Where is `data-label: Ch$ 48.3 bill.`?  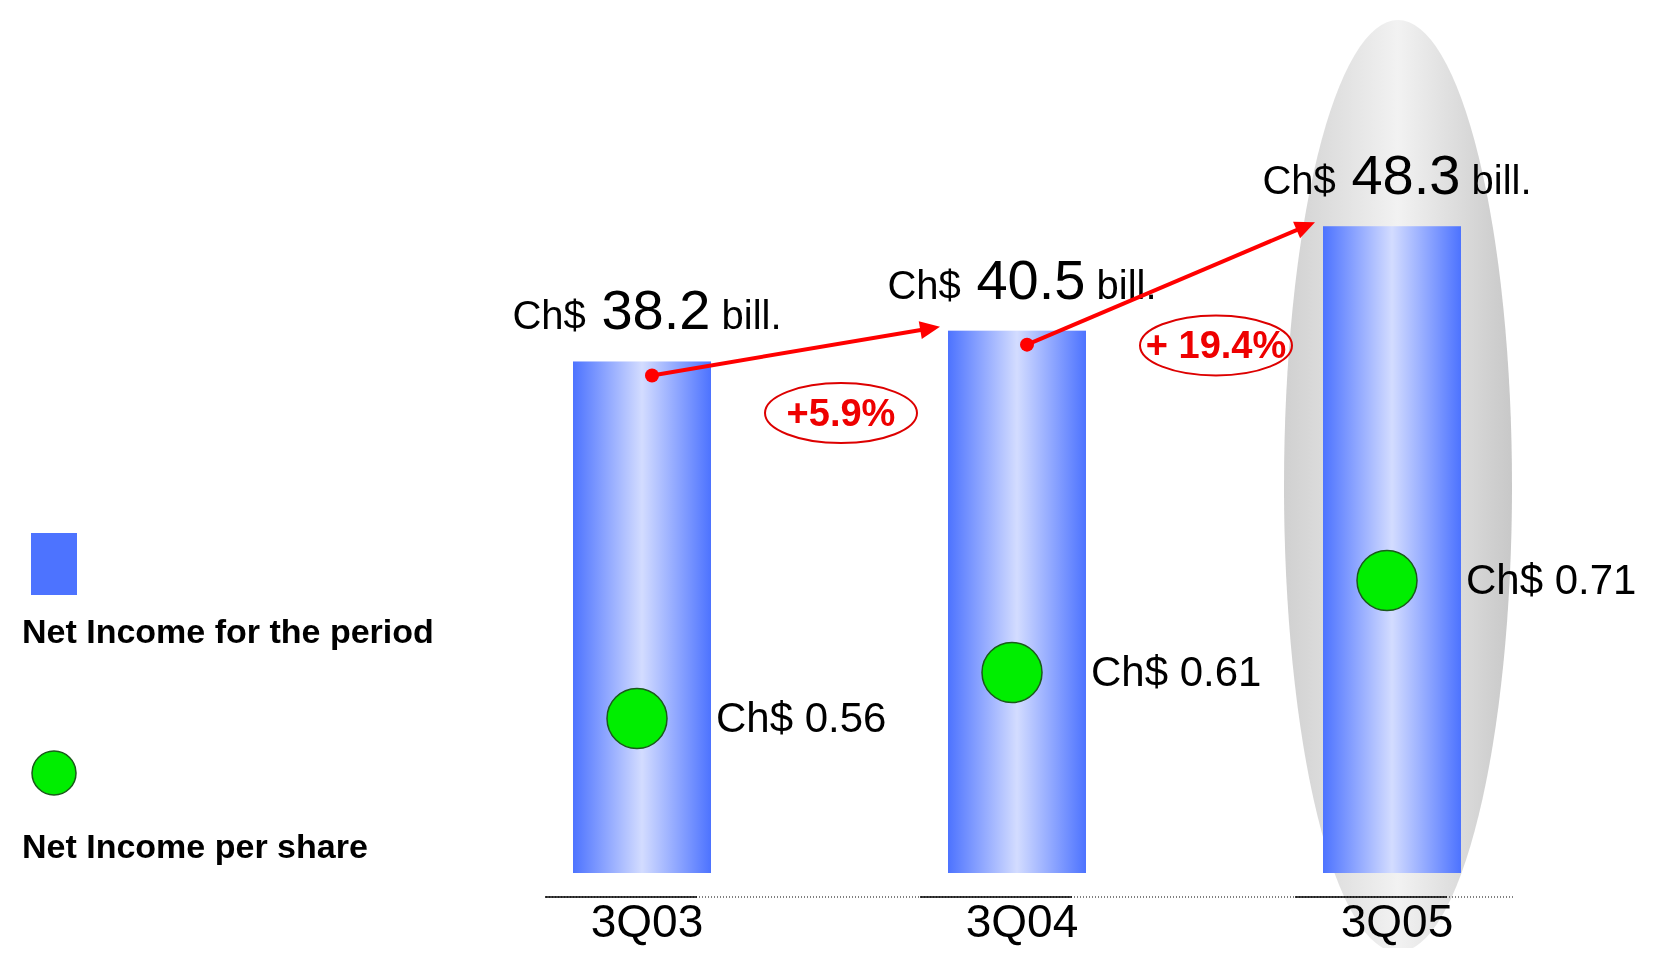 data-label: Ch$ 48.3 bill. is located at coordinates (1397, 175).